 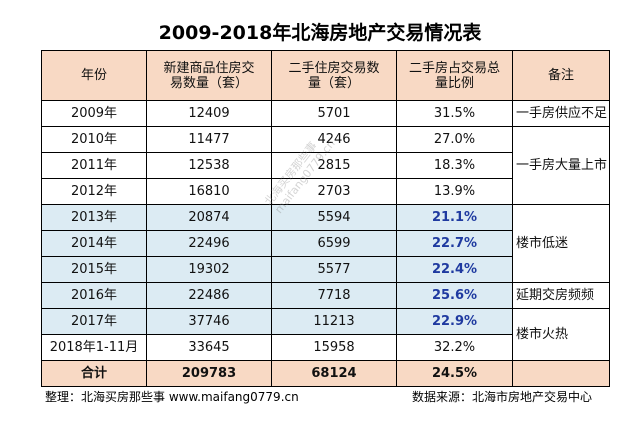 I want to click on cell-year: 2015年, so click(x=94, y=269).